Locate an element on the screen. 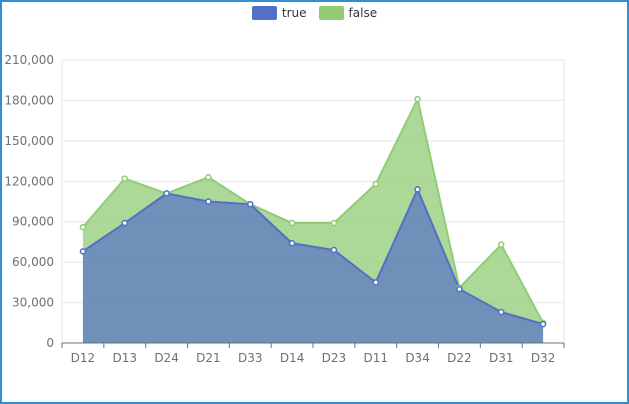 The width and height of the screenshot is (629, 404). point-false-D21 is located at coordinates (208, 177).